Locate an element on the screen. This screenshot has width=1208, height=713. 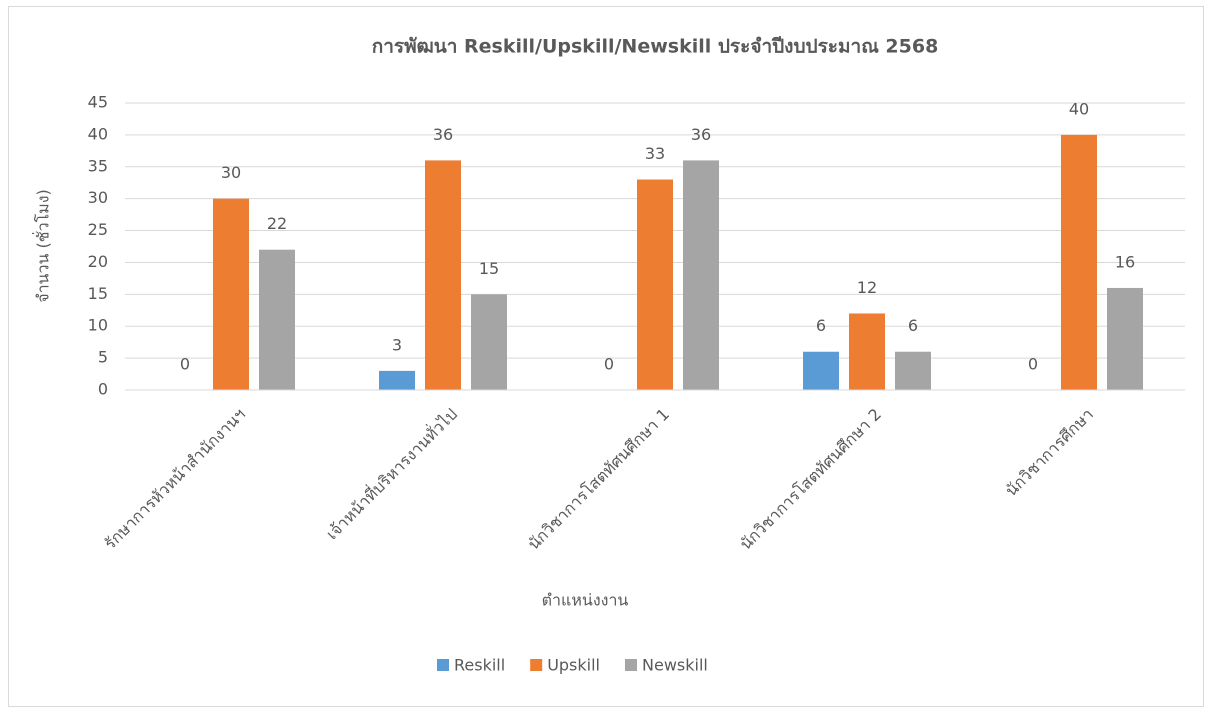
y-tick-label: 10 is located at coordinates (98, 325).